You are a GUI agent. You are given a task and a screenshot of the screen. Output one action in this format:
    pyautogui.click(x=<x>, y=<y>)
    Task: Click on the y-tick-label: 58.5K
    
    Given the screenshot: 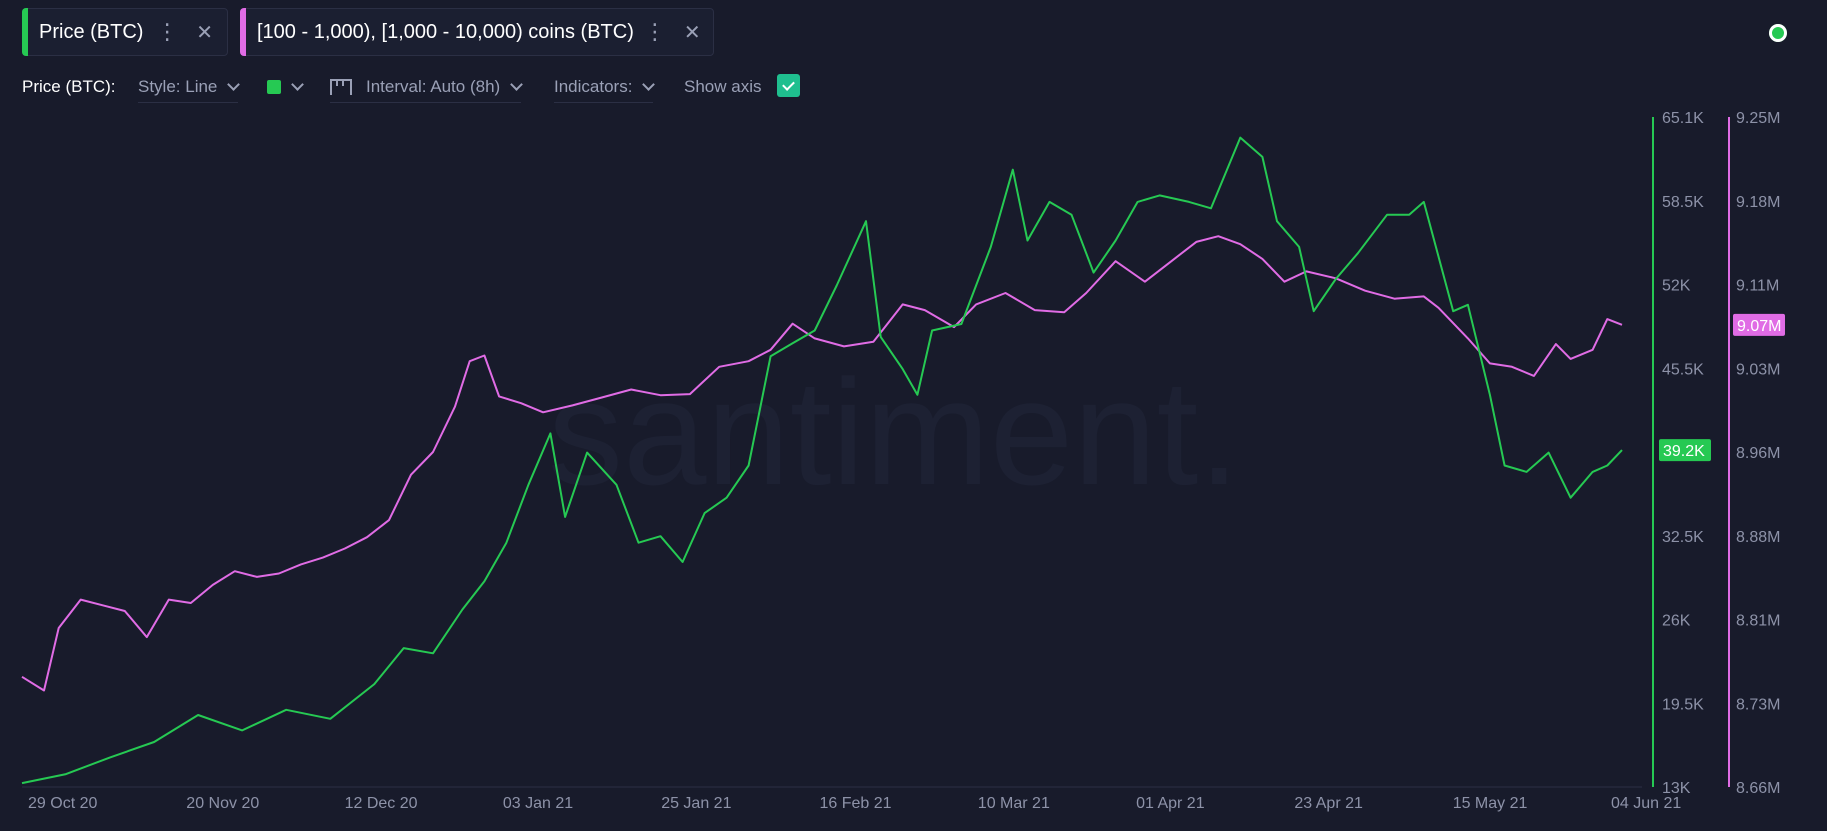 What is the action you would take?
    pyautogui.click(x=1683, y=202)
    